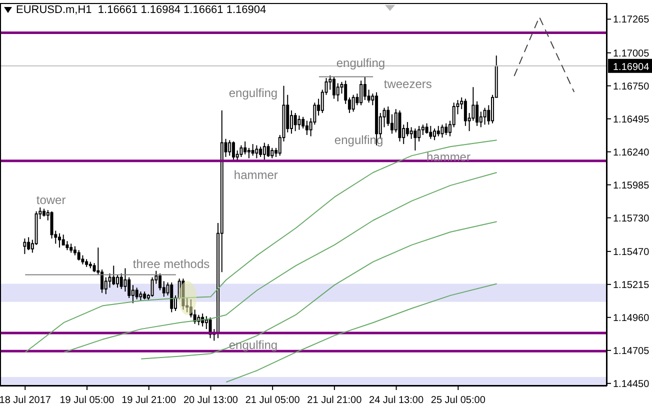 The image size is (652, 409). I want to click on y-tick-label: 1.14960, so click(631, 318).